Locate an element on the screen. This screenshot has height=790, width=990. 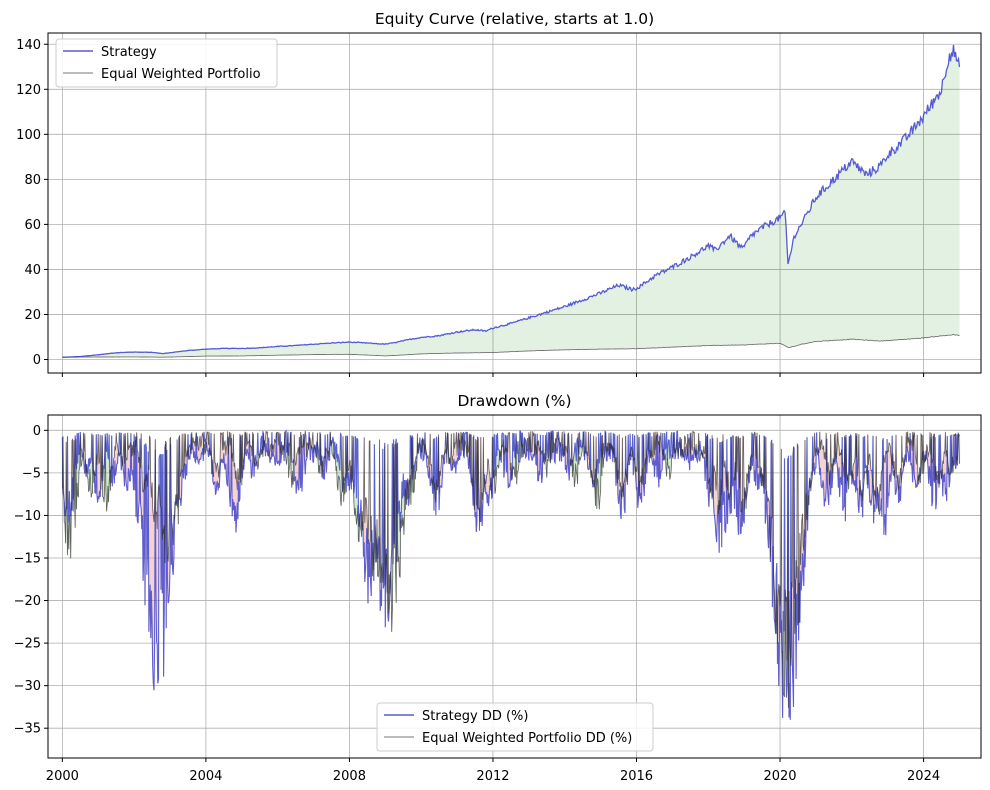
equity-y-tick-label: 140 is located at coordinates (28, 45).